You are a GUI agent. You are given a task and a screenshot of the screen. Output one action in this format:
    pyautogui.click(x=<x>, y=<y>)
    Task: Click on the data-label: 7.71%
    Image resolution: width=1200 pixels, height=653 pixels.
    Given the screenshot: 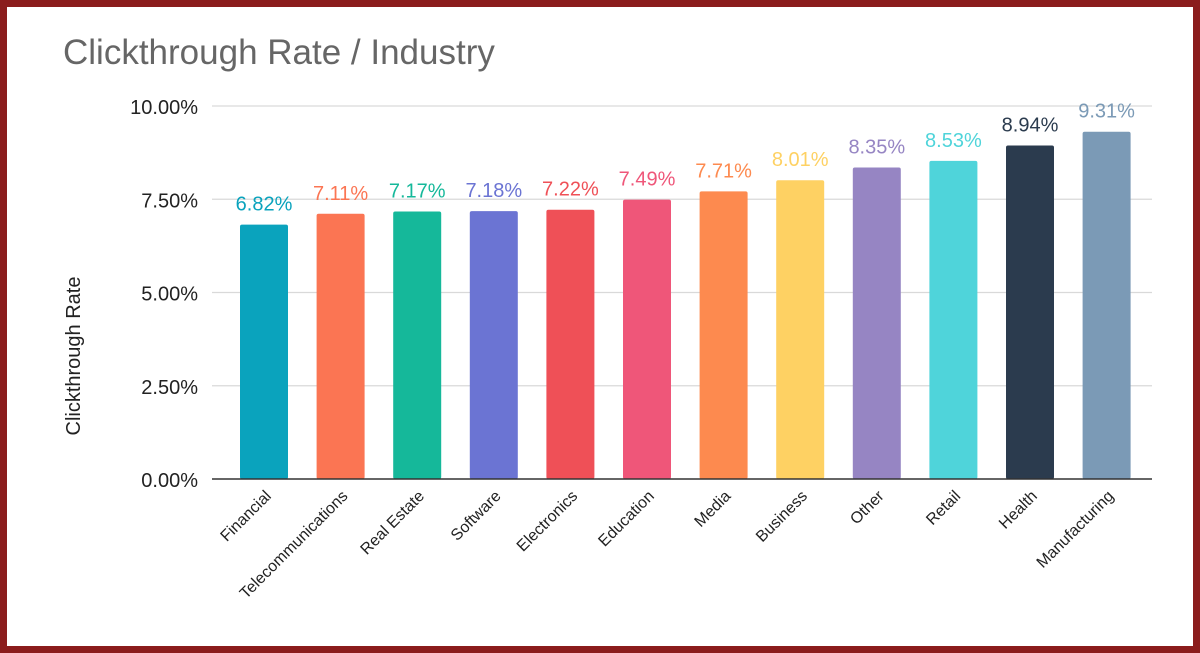 What is the action you would take?
    pyautogui.click(x=723, y=171)
    